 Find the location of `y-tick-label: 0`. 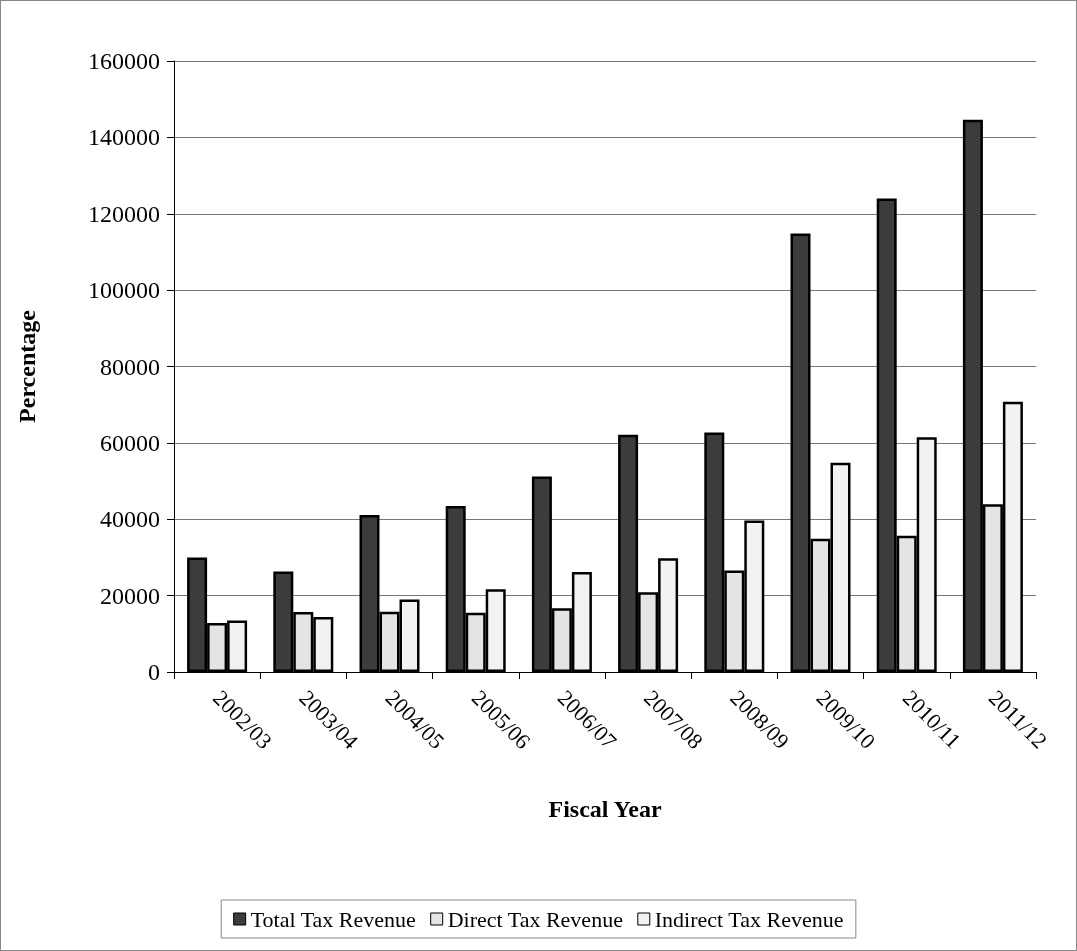

y-tick-label: 0 is located at coordinates (154, 672).